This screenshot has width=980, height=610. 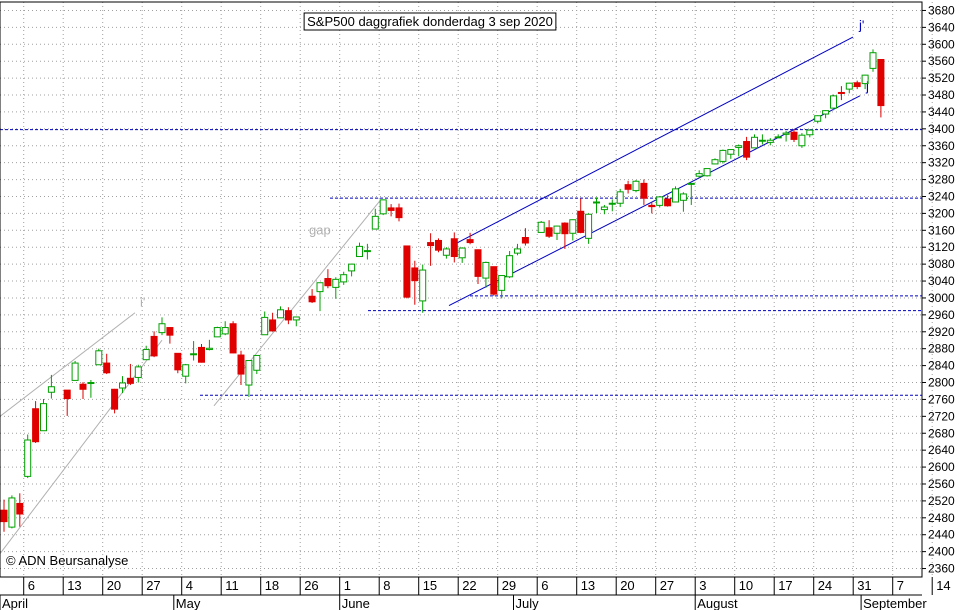 What do you see at coordinates (941, 247) in the screenshot?
I see `y-tick-label: 3120` at bounding box center [941, 247].